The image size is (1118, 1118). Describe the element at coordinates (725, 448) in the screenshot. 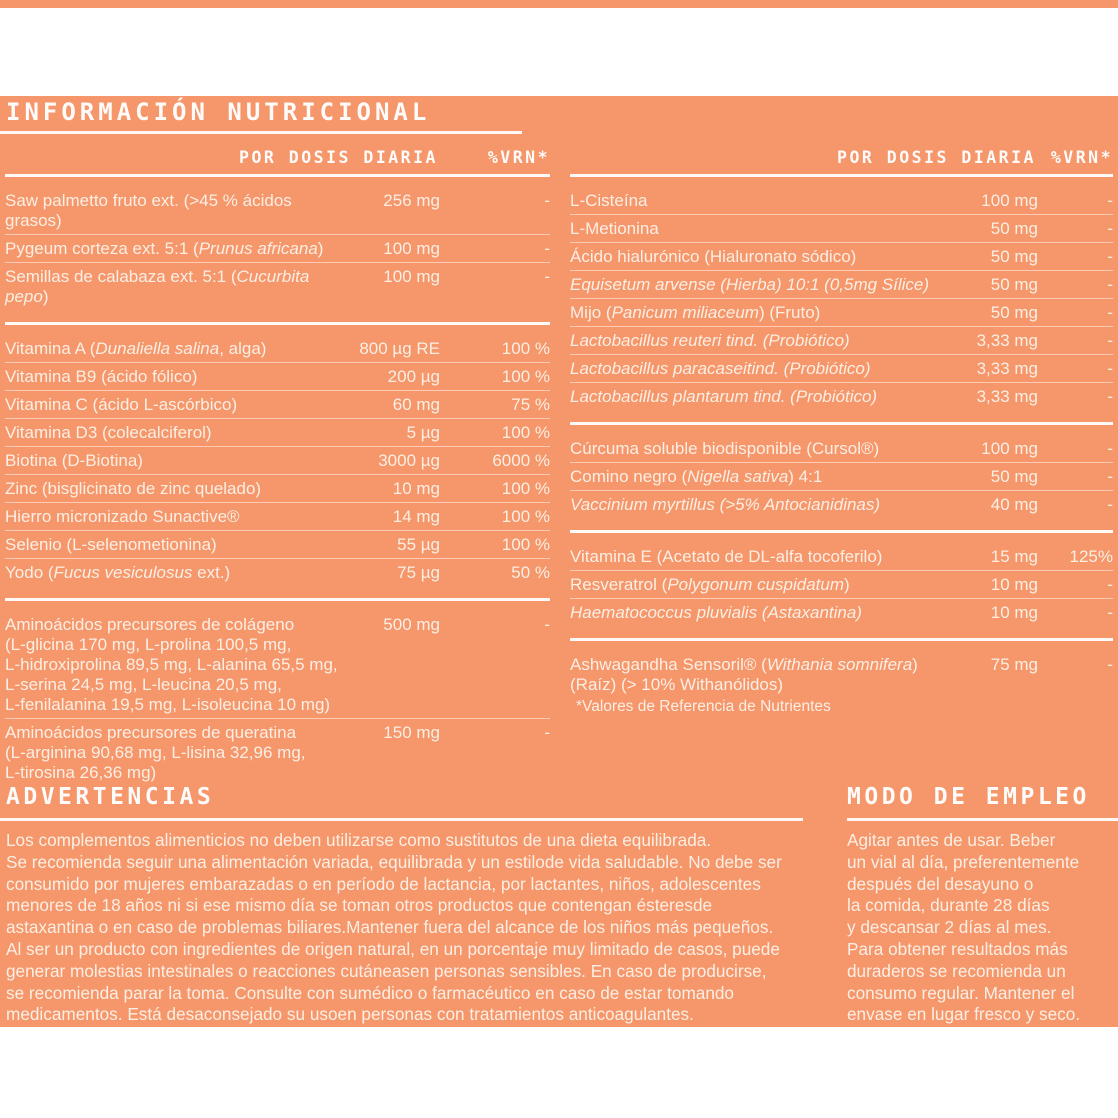

I see `ingredient-name: Cúrcuma soluble biodisponible (Cursol®)` at that location.